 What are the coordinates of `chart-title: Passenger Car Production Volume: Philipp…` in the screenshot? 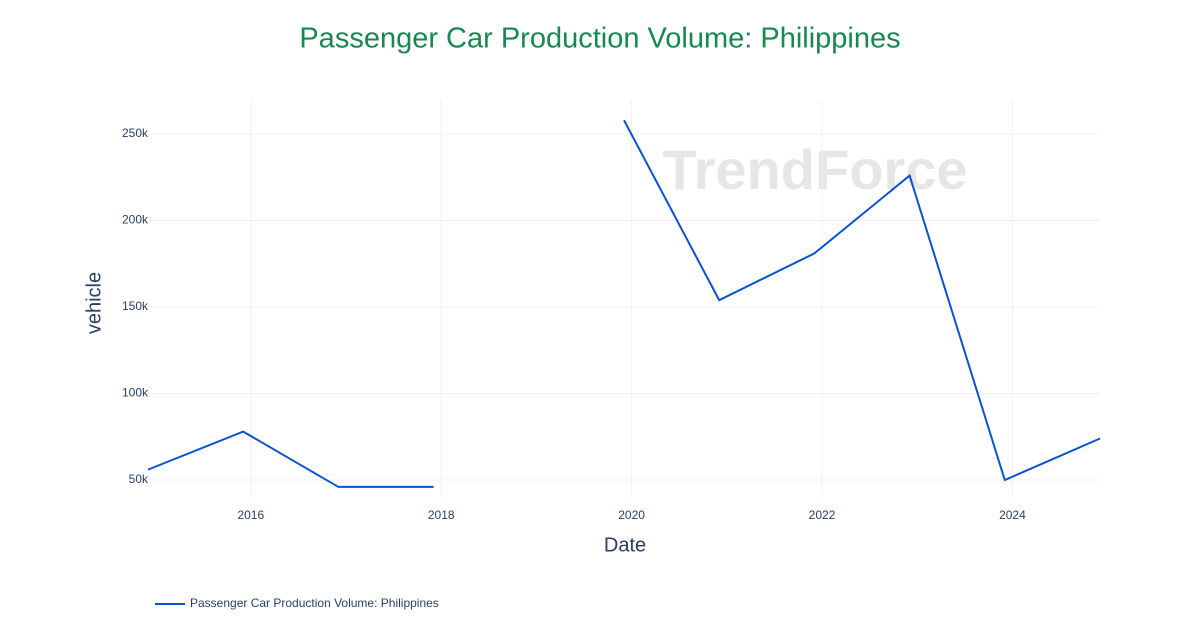 It's located at (599, 39).